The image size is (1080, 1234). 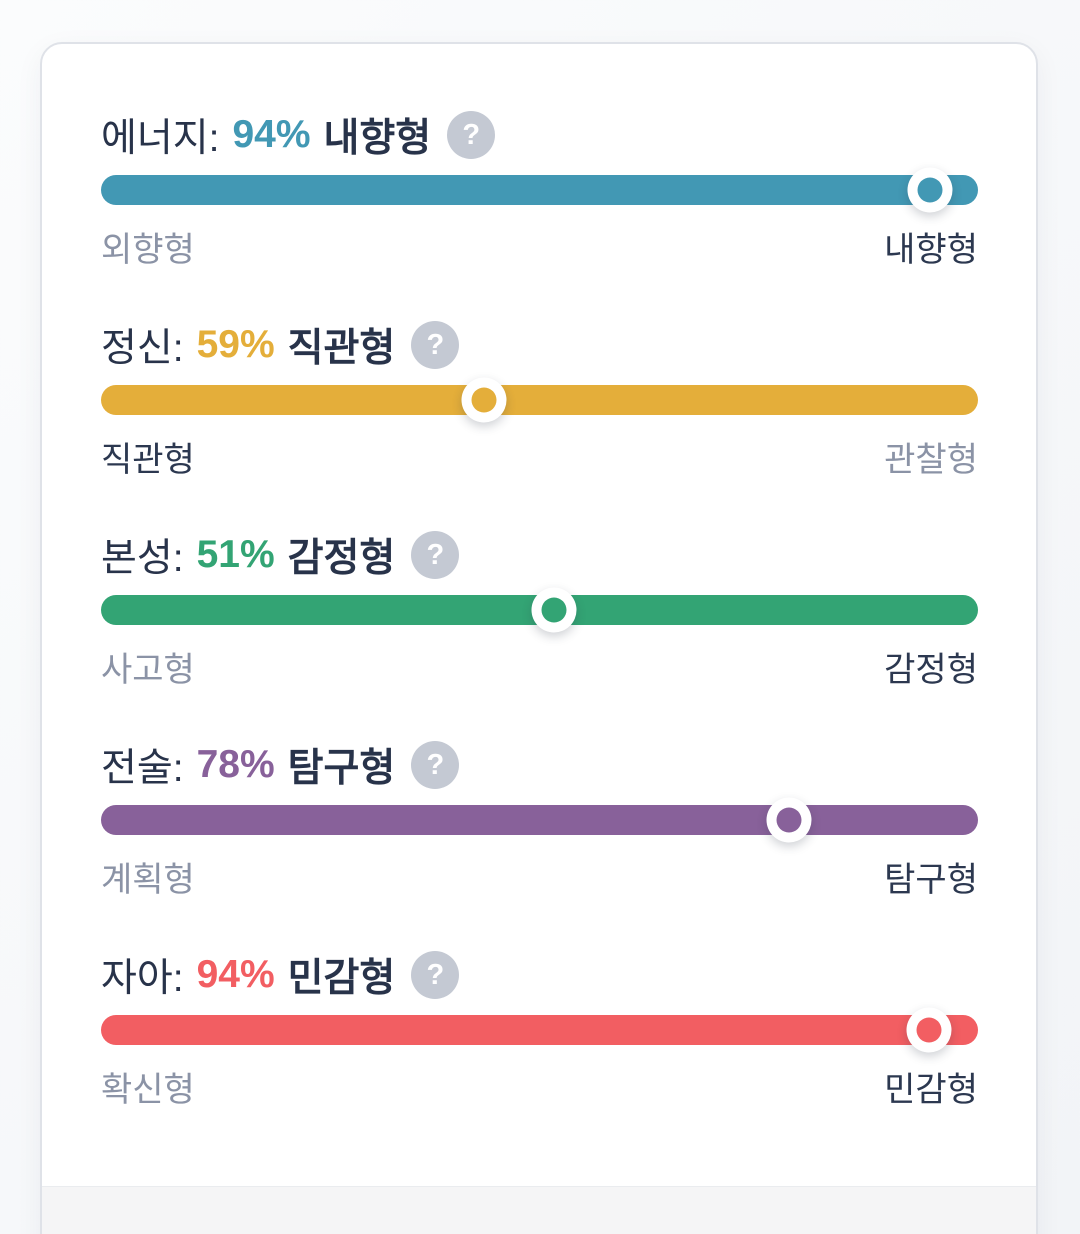 What do you see at coordinates (539, 1055) in the screenshot?
I see `trait-row-identity: 자아: 94% 민감형 ? 확신형 민감형` at bounding box center [539, 1055].